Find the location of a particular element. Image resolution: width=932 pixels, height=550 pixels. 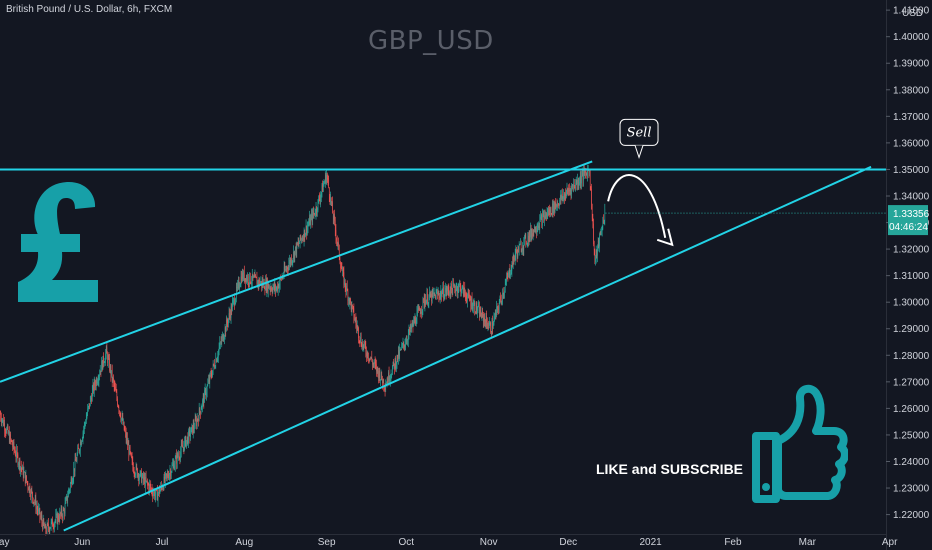

x-tick-label: Dec is located at coordinates (568, 542).